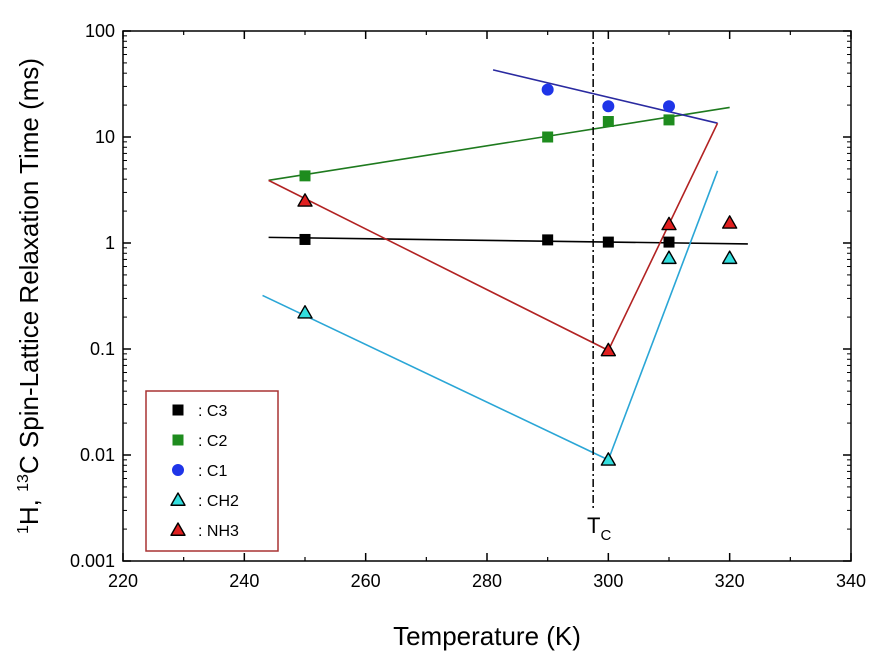 The width and height of the screenshot is (878, 662). Describe the element at coordinates (605, 535) in the screenshot. I see `tc-label-sub: C` at that location.